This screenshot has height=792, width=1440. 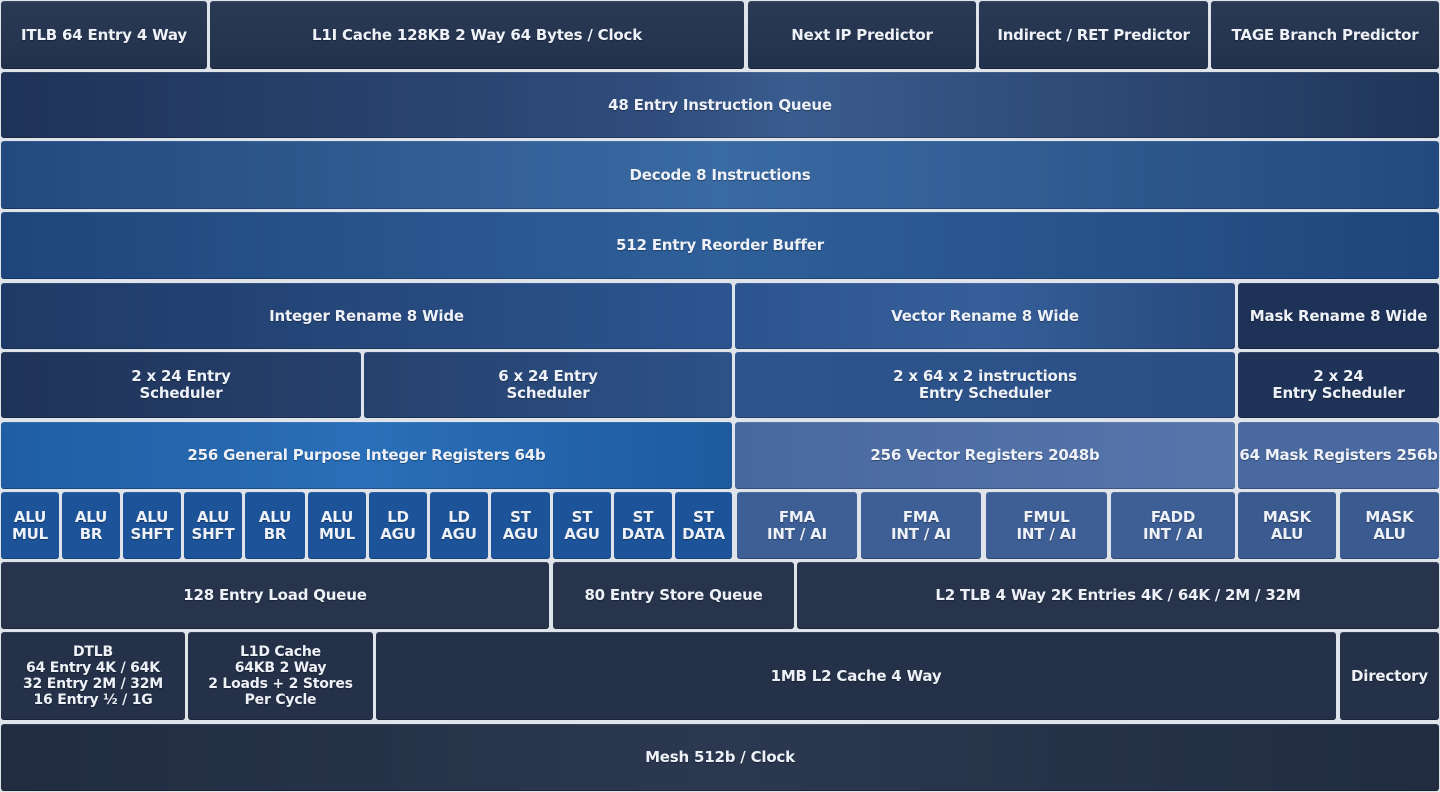 What do you see at coordinates (720, 105) in the screenshot?
I see `instruction-queue-block: 48 Entry Instruction Queue` at bounding box center [720, 105].